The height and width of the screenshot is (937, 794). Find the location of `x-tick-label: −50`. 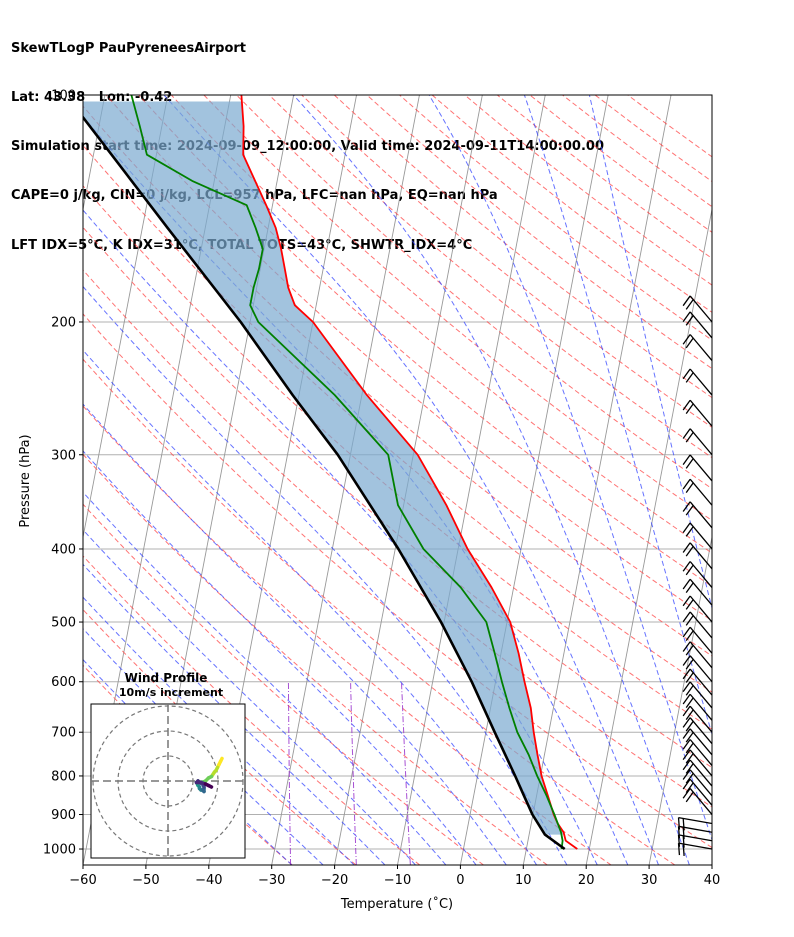

x-tick-label: −50 is located at coordinates (145, 880).